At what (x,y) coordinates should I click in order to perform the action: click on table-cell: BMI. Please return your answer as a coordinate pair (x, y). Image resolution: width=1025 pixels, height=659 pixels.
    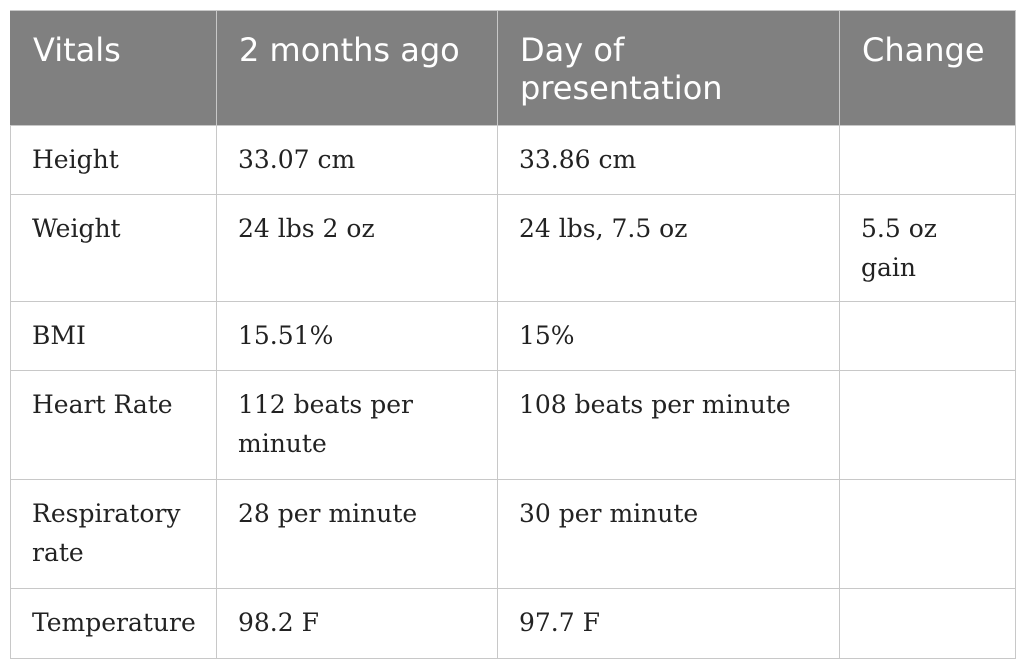
    Looking at the image, I should click on (113, 336).